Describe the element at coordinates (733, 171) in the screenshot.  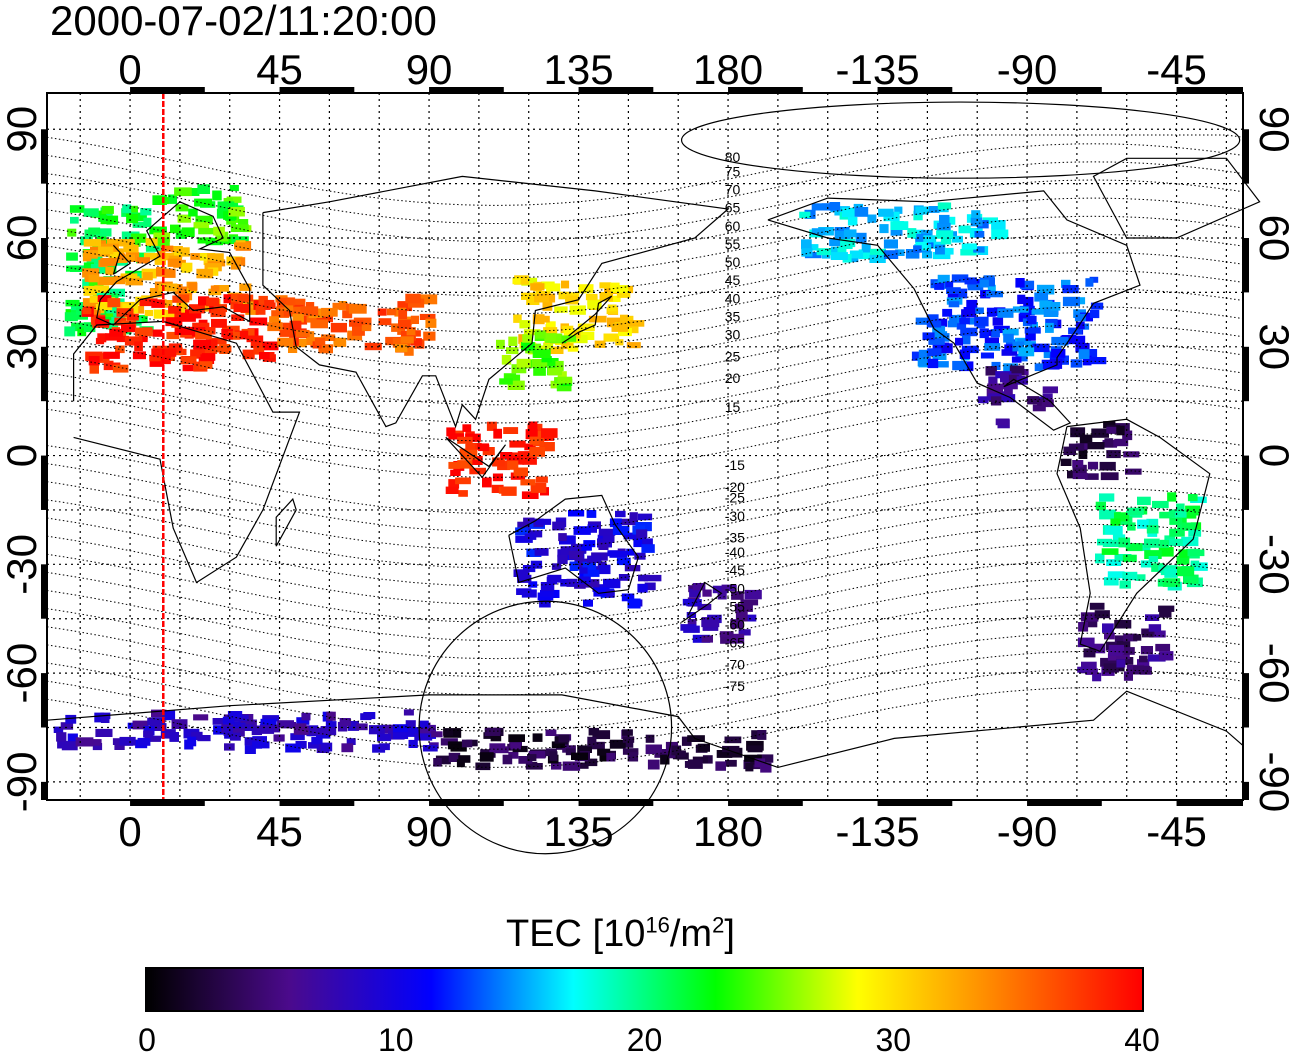
I see `contour-label: 75` at that location.